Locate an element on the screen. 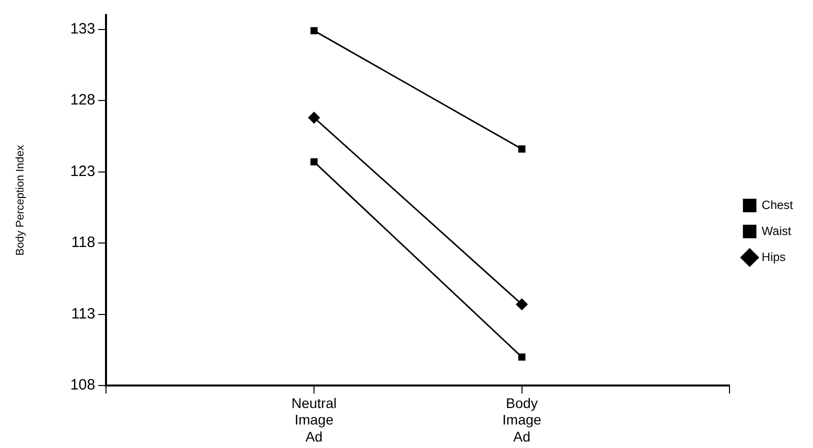 The width and height of the screenshot is (813, 448). y-tick-label: 108 is located at coordinates (83, 385).